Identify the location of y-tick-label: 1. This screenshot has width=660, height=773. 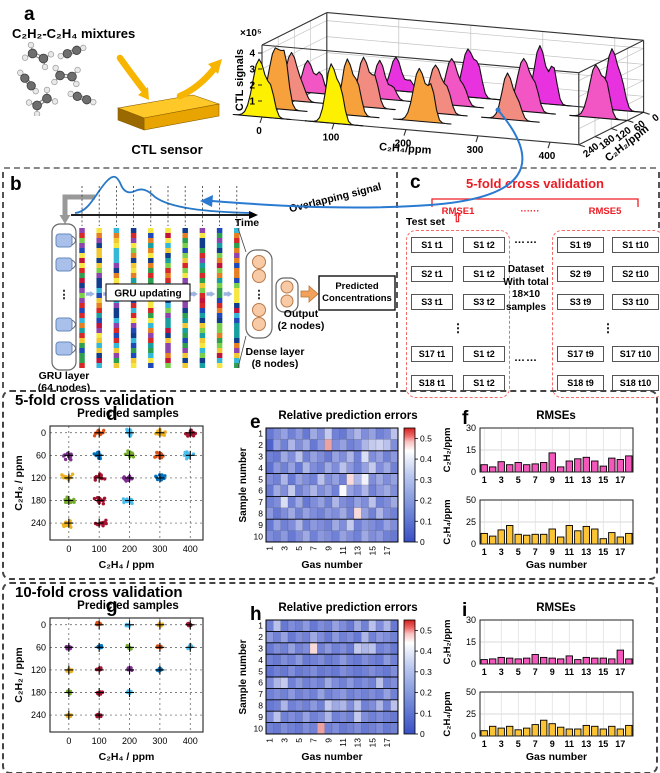
(252, 102).